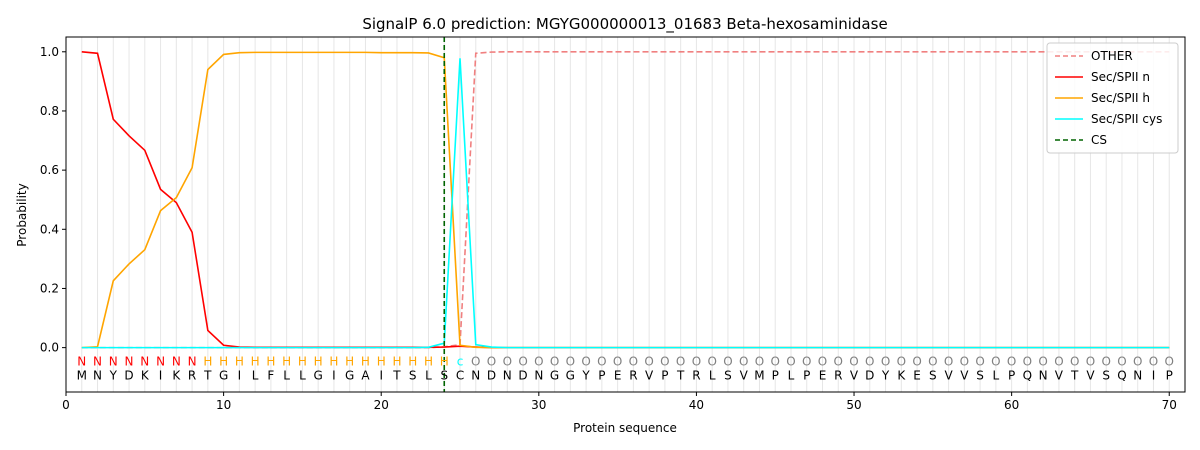 This screenshot has width=1200, height=450. What do you see at coordinates (66, 405) in the screenshot?
I see `x-tick-label: 0` at bounding box center [66, 405].